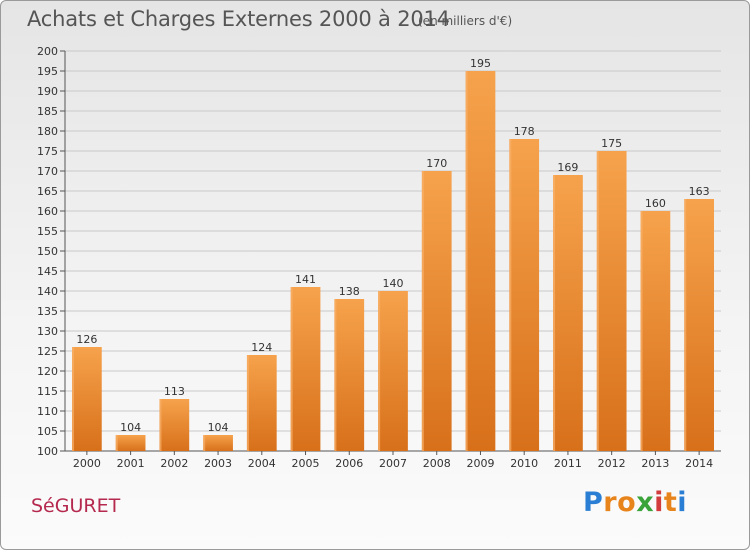 Image resolution: width=750 pixels, height=550 pixels. Describe the element at coordinates (349, 463) in the screenshot. I see `x-tick-label: 2006` at that location.